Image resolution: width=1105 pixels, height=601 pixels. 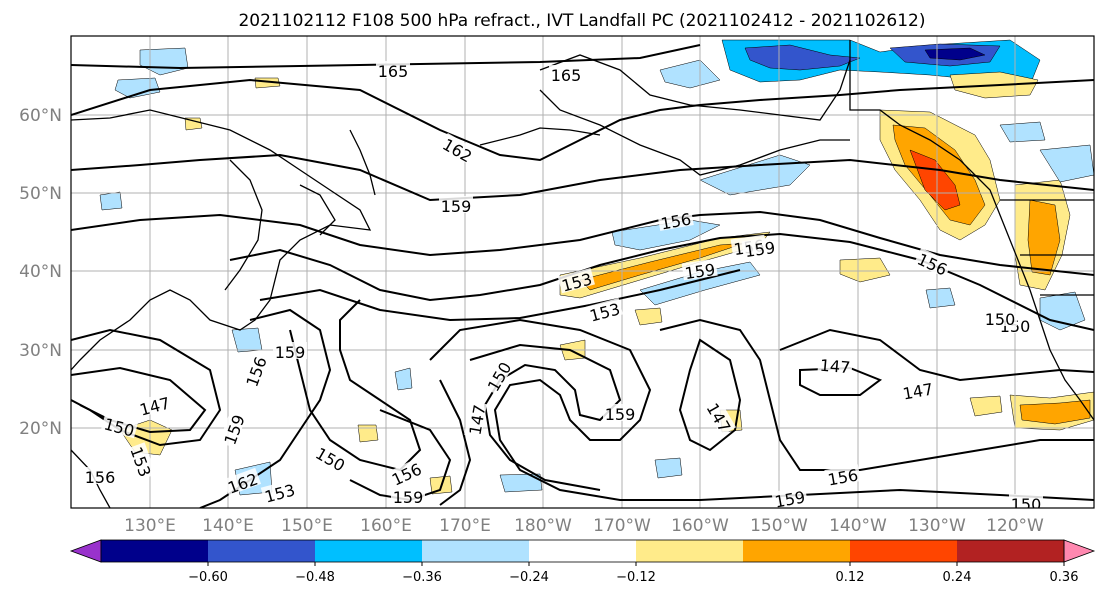 I want to click on svg-text: 147, so click(x=835, y=367).